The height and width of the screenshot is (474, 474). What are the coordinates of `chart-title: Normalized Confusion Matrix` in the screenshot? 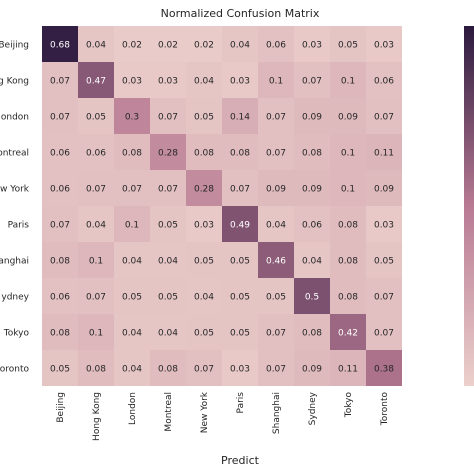 It's located at (240, 13).